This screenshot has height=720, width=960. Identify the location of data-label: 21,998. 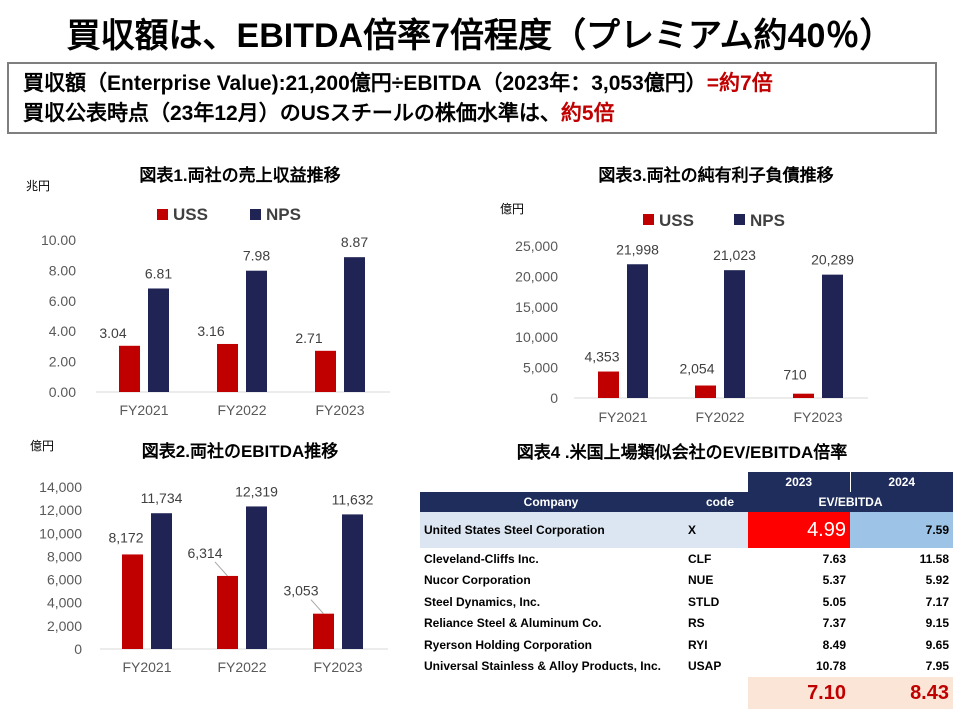
(637, 249).